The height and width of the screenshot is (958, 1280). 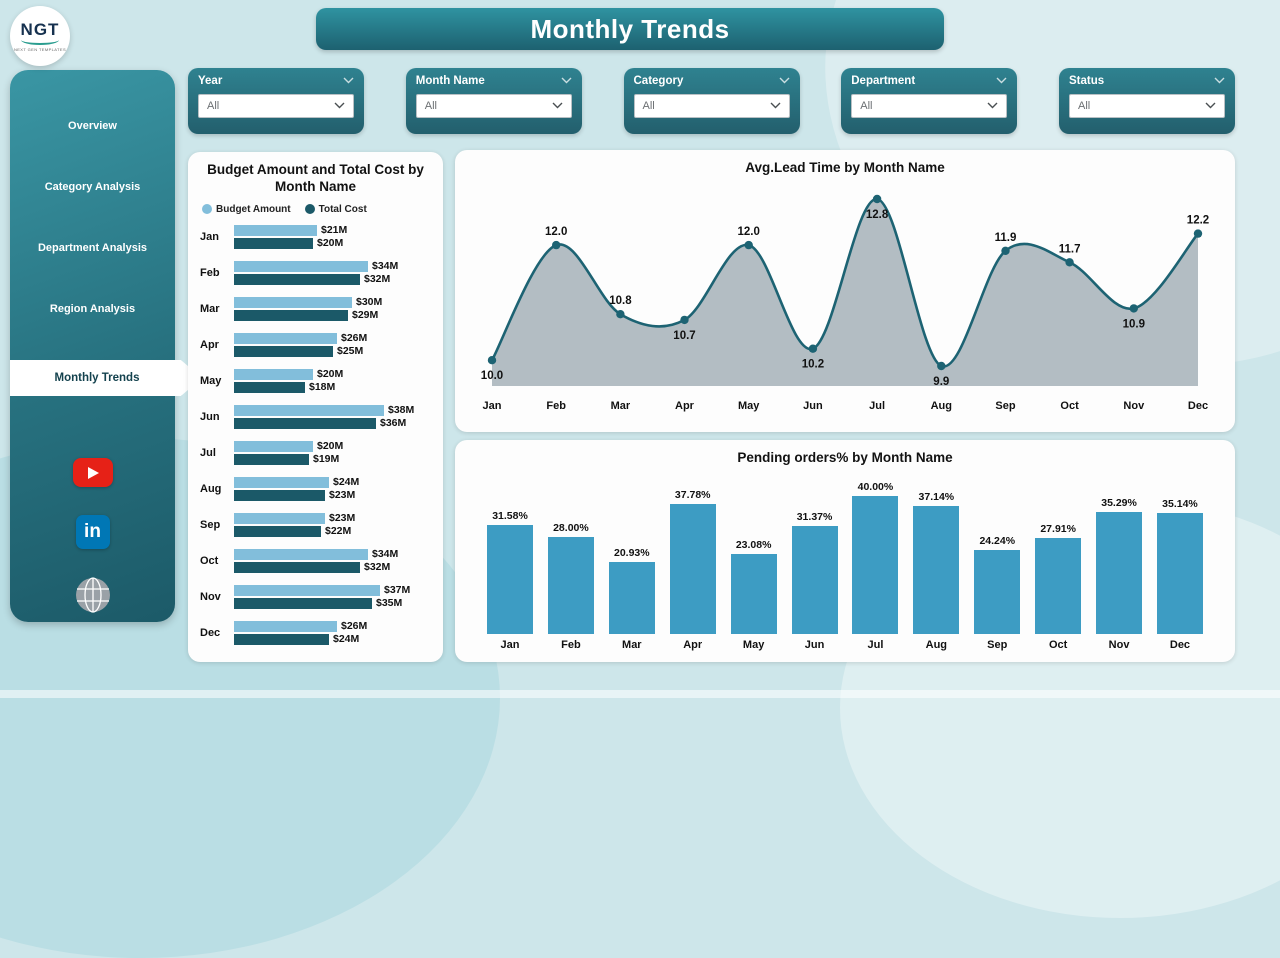 What do you see at coordinates (285, 338) in the screenshot?
I see `bar-budget-amount-apr` at bounding box center [285, 338].